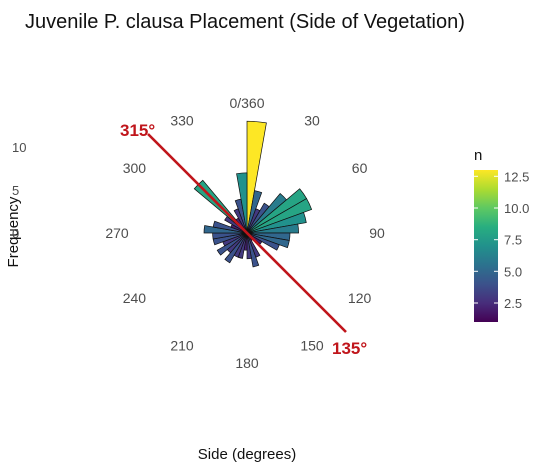 Image resolution: width=550 pixels, height=471 pixels. What do you see at coordinates (246, 103) in the screenshot?
I see `angle-tick-label: 0/360` at bounding box center [246, 103].